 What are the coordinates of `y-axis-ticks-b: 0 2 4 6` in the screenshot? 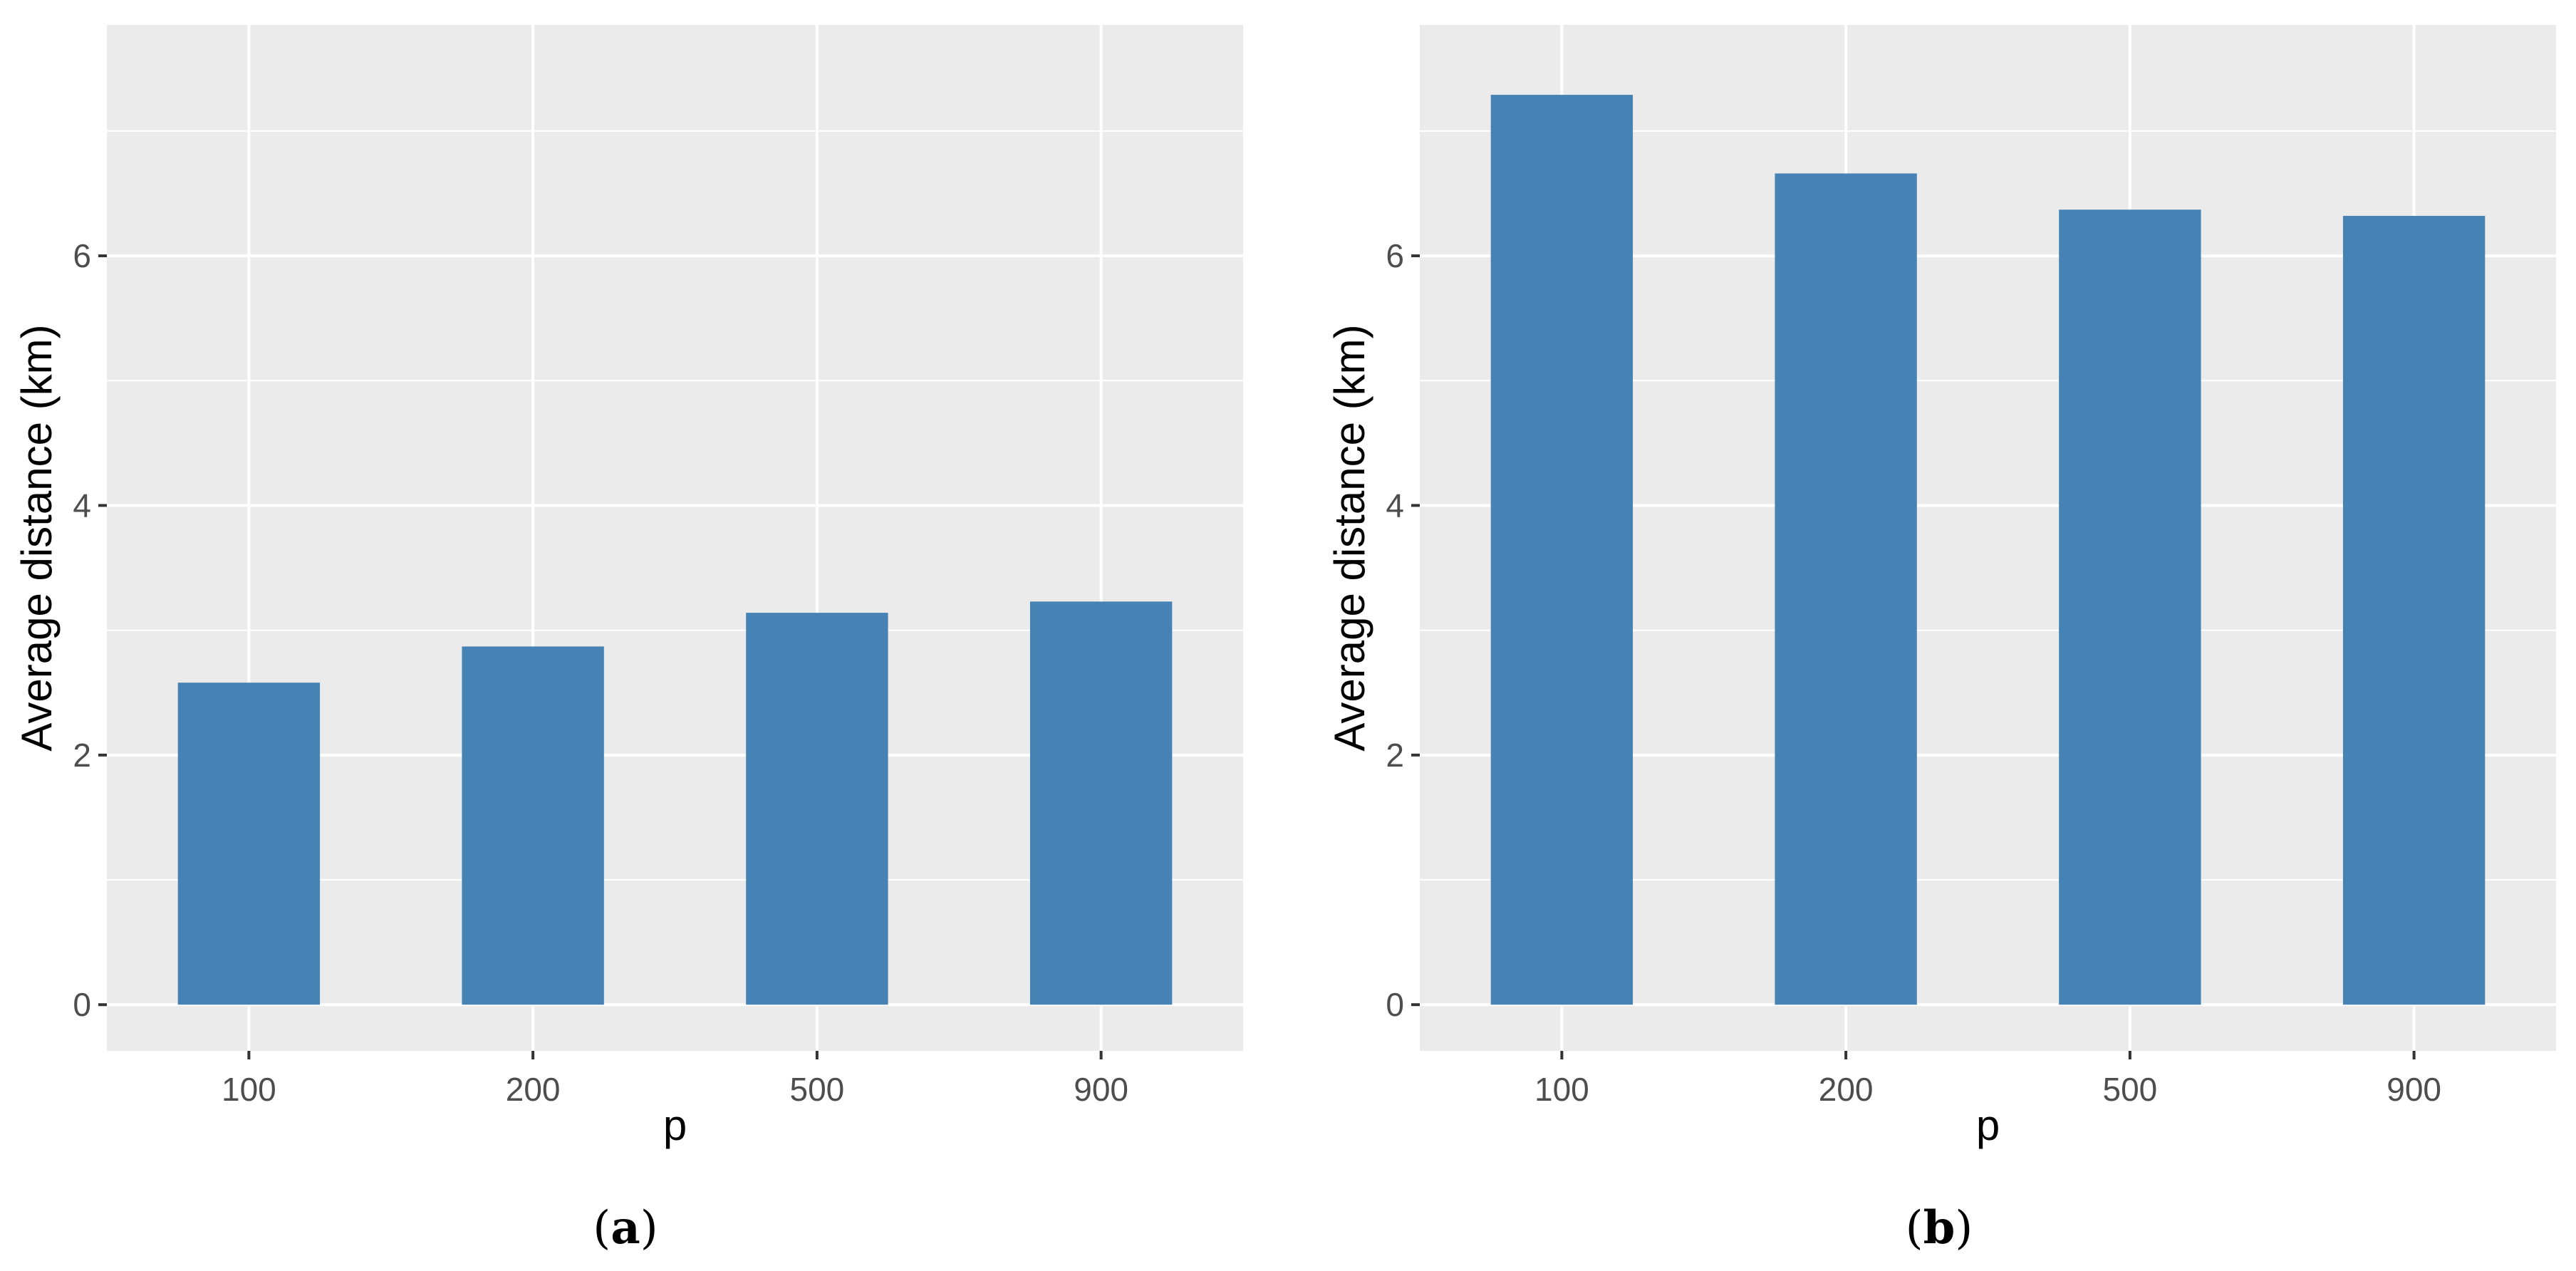 It's located at (1403, 630).